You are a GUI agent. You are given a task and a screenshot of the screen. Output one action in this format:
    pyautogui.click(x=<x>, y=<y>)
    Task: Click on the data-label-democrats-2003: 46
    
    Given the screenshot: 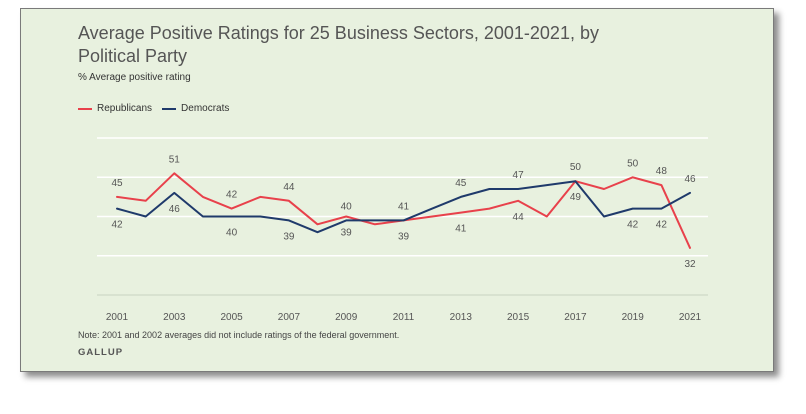 What is the action you would take?
    pyautogui.click(x=175, y=209)
    